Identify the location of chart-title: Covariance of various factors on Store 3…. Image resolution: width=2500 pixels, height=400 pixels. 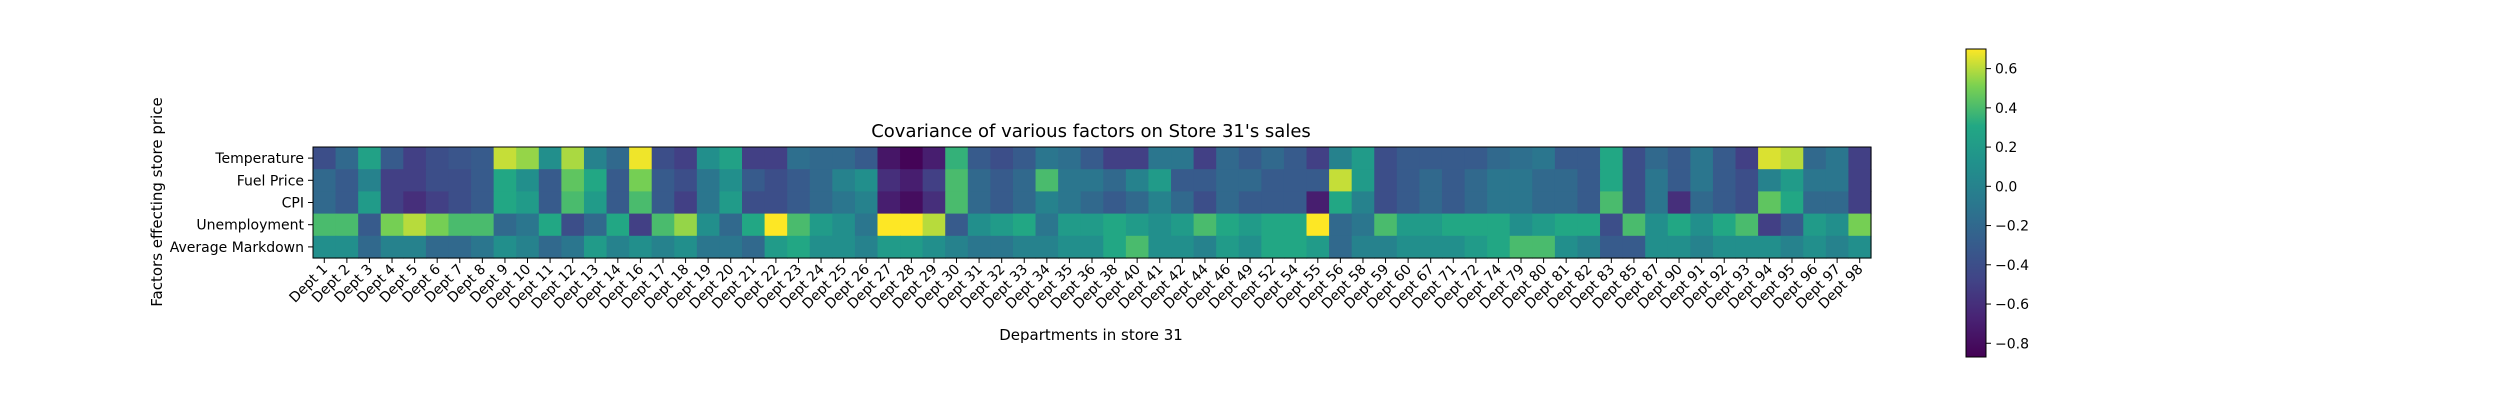
(1091, 131).